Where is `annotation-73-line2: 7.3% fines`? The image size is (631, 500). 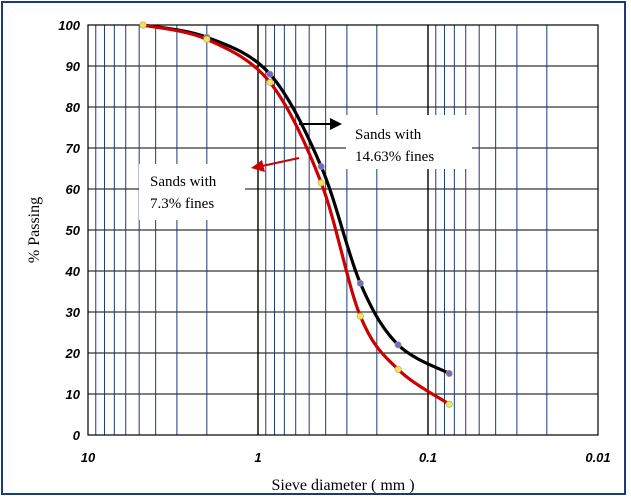 annotation-73-line2: 7.3% fines is located at coordinates (182, 204).